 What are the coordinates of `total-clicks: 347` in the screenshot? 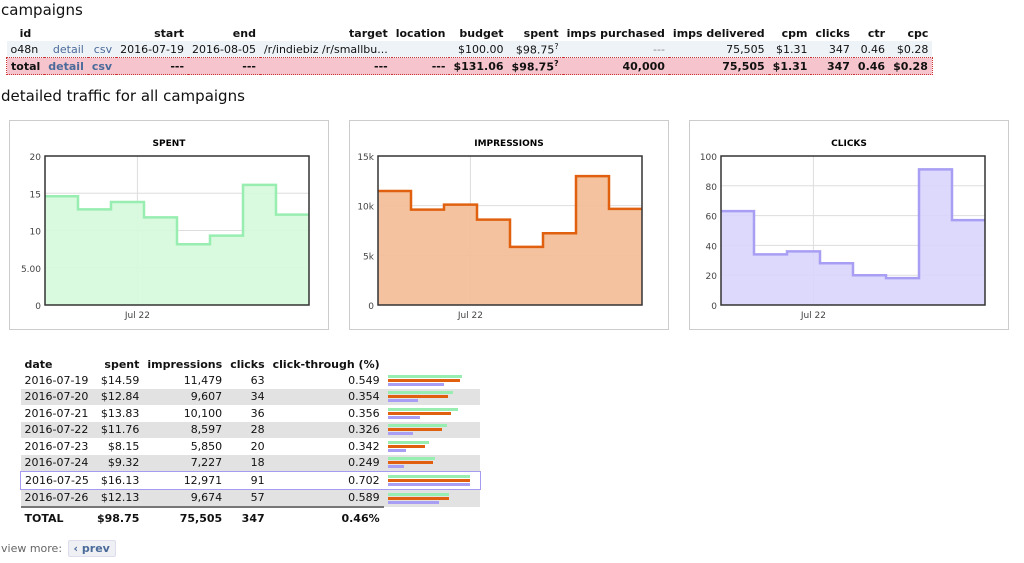 It's located at (247, 517).